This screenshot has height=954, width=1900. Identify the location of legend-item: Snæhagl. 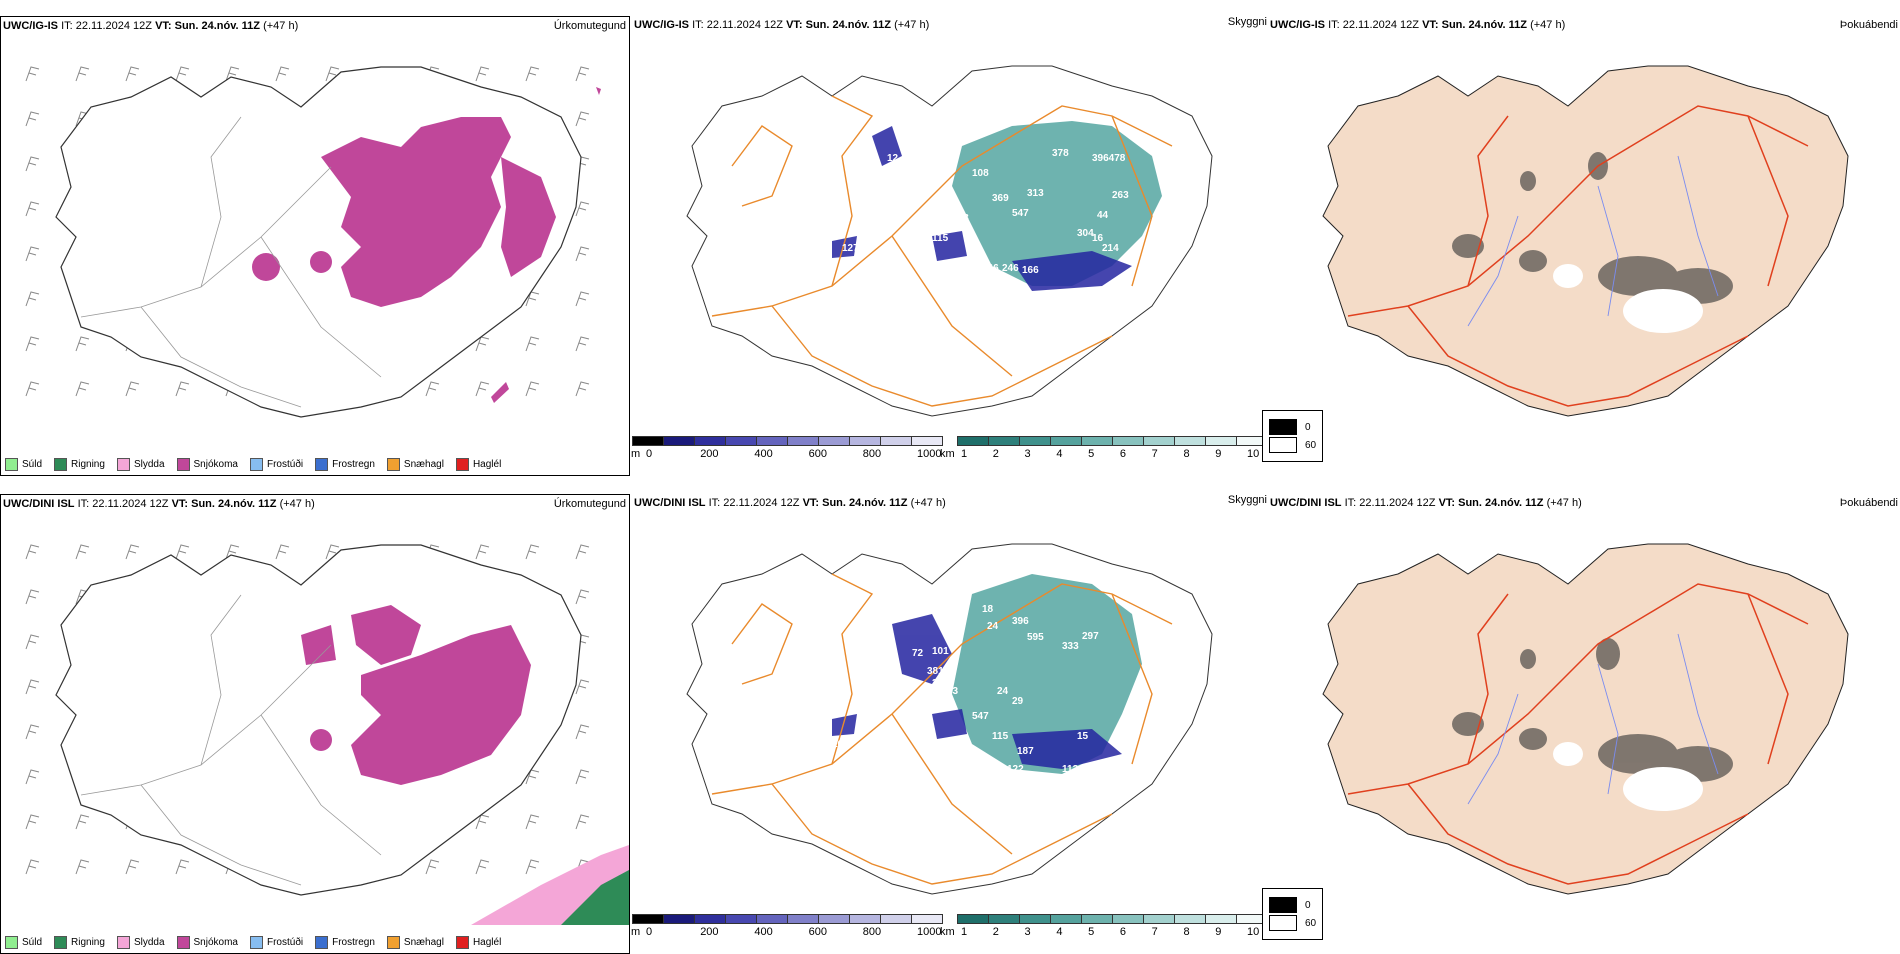
(415, 464).